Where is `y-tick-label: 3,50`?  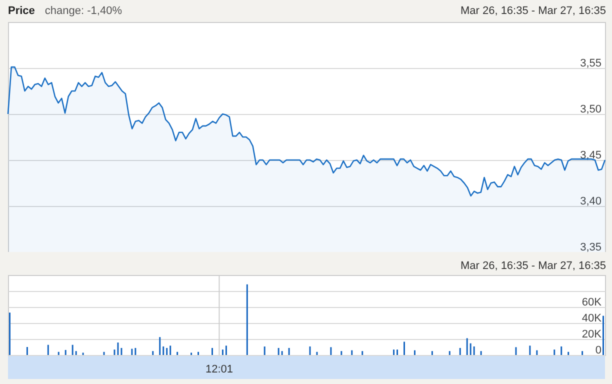 y-tick-label: 3,50 is located at coordinates (591, 110).